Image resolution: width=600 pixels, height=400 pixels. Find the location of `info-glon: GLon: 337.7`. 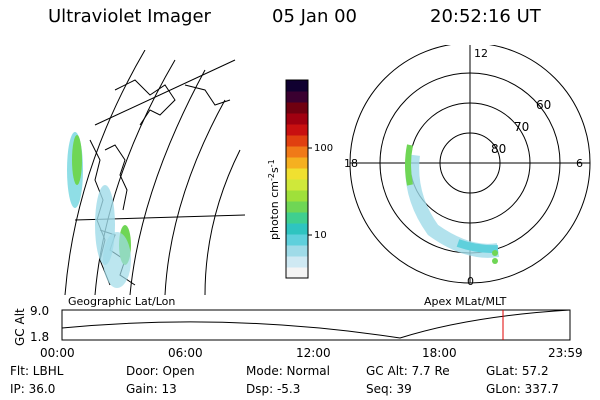

info-glon: GLon: 337.7 is located at coordinates (522, 389).